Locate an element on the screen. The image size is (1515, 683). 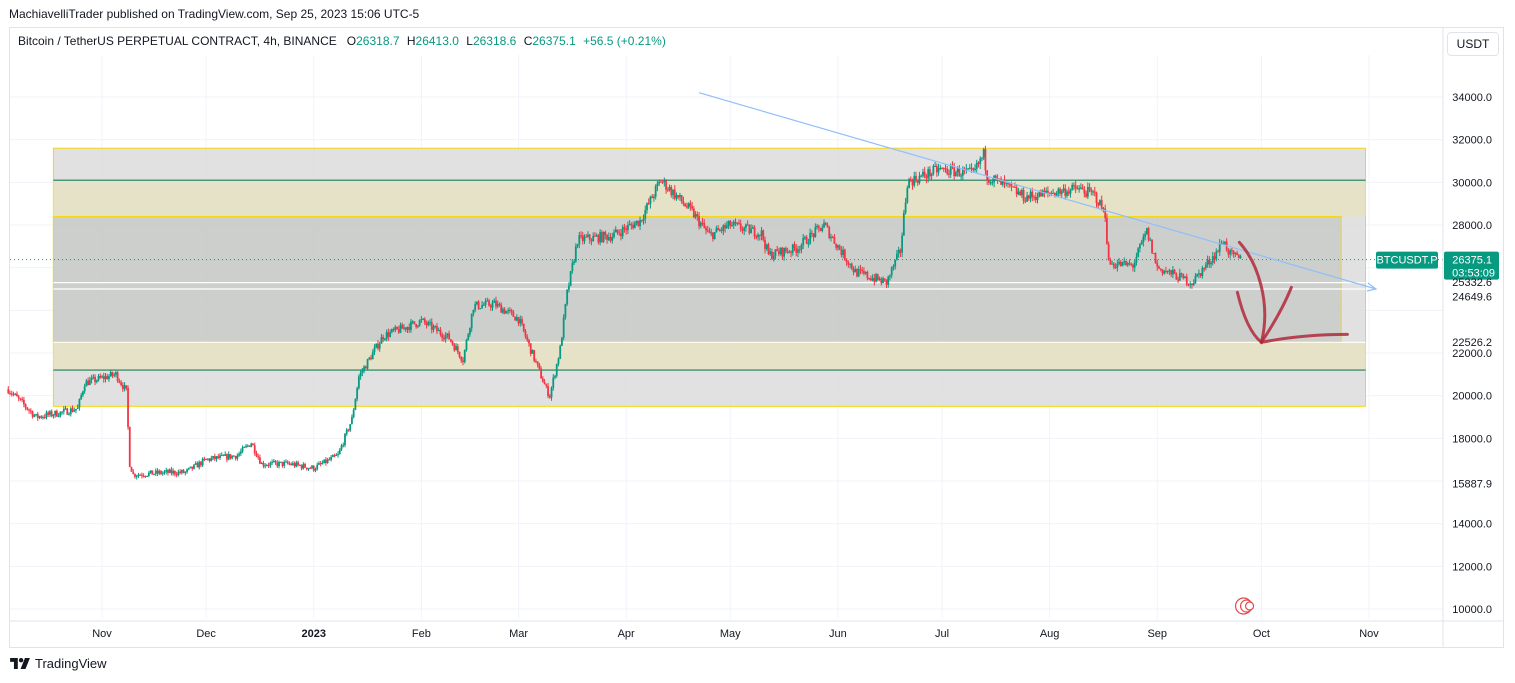
currency-button: USDT is located at coordinates (1473, 44).